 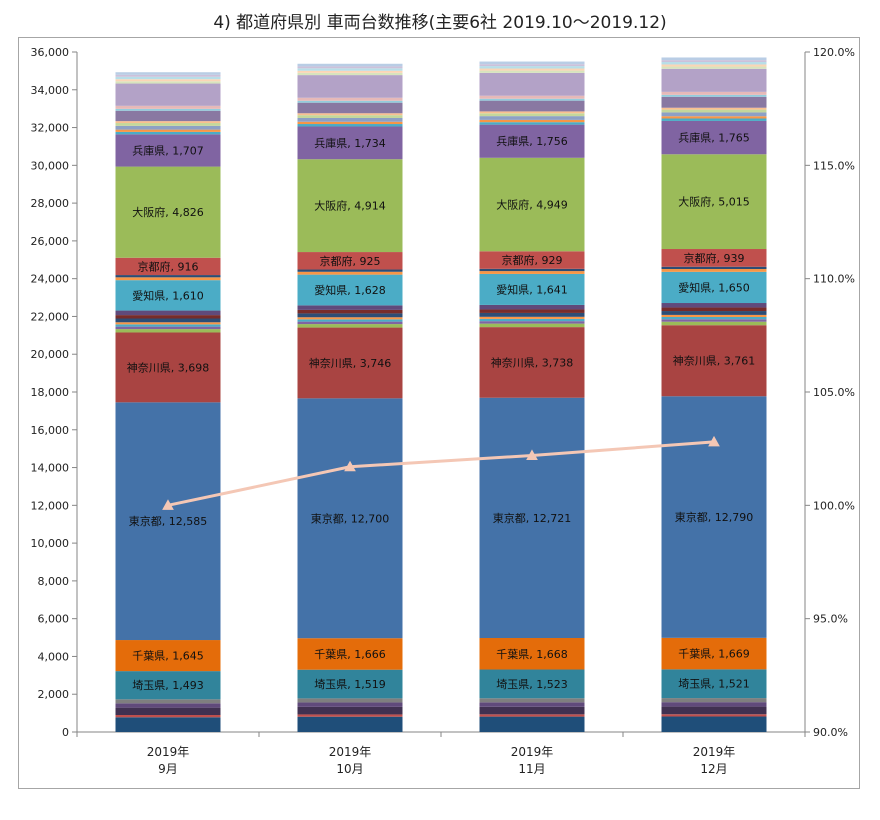 What do you see at coordinates (349, 684) in the screenshot?
I see `data-label: 埼玉県, 1,519` at bounding box center [349, 684].